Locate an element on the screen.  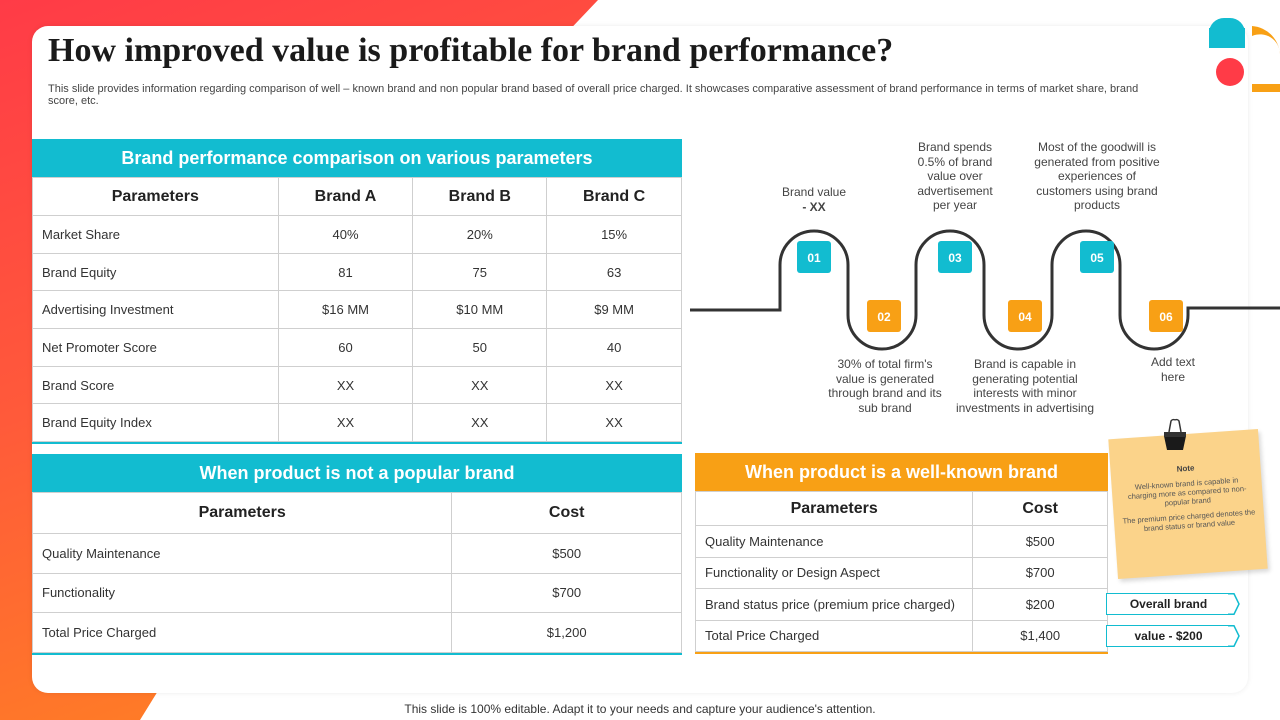
overall-brand-tag: Overall brand is located at coordinates (1168, 604).